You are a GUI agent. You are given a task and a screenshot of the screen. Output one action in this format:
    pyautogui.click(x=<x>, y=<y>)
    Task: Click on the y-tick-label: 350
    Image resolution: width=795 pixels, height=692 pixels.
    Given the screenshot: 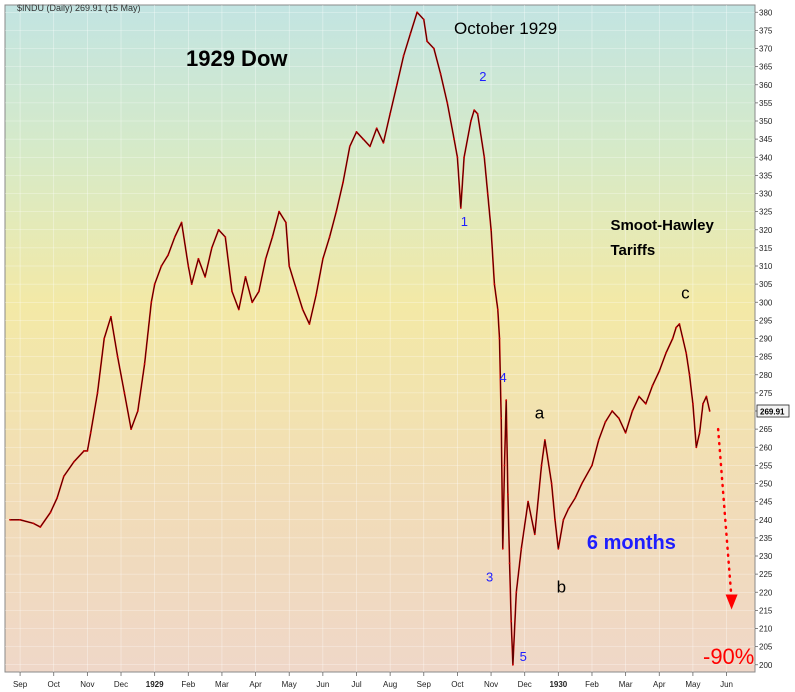 What is the action you would take?
    pyautogui.click(x=766, y=121)
    